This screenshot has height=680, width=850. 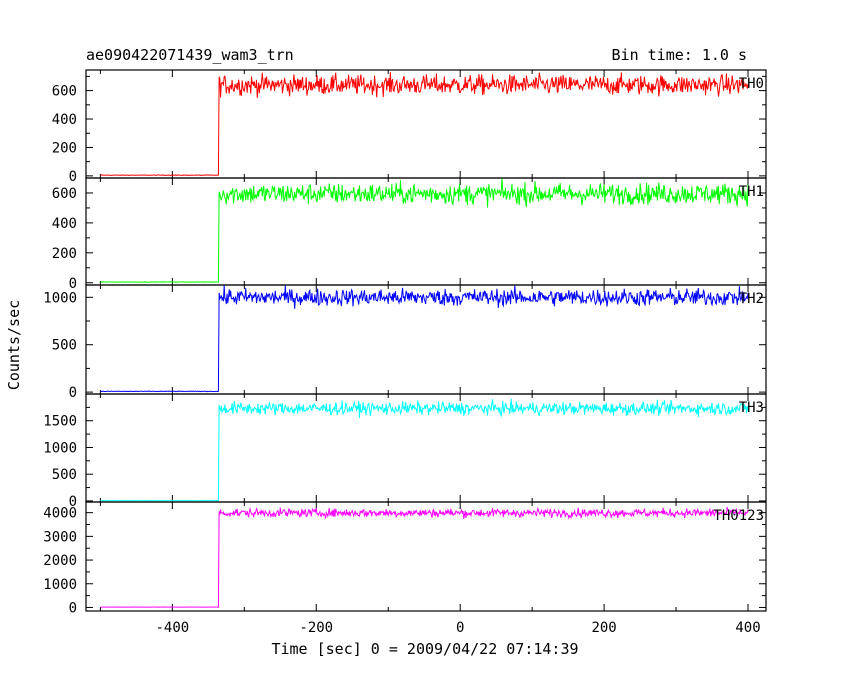 What do you see at coordinates (738, 516) in the screenshot?
I see `series-label: TH0123` at bounding box center [738, 516].